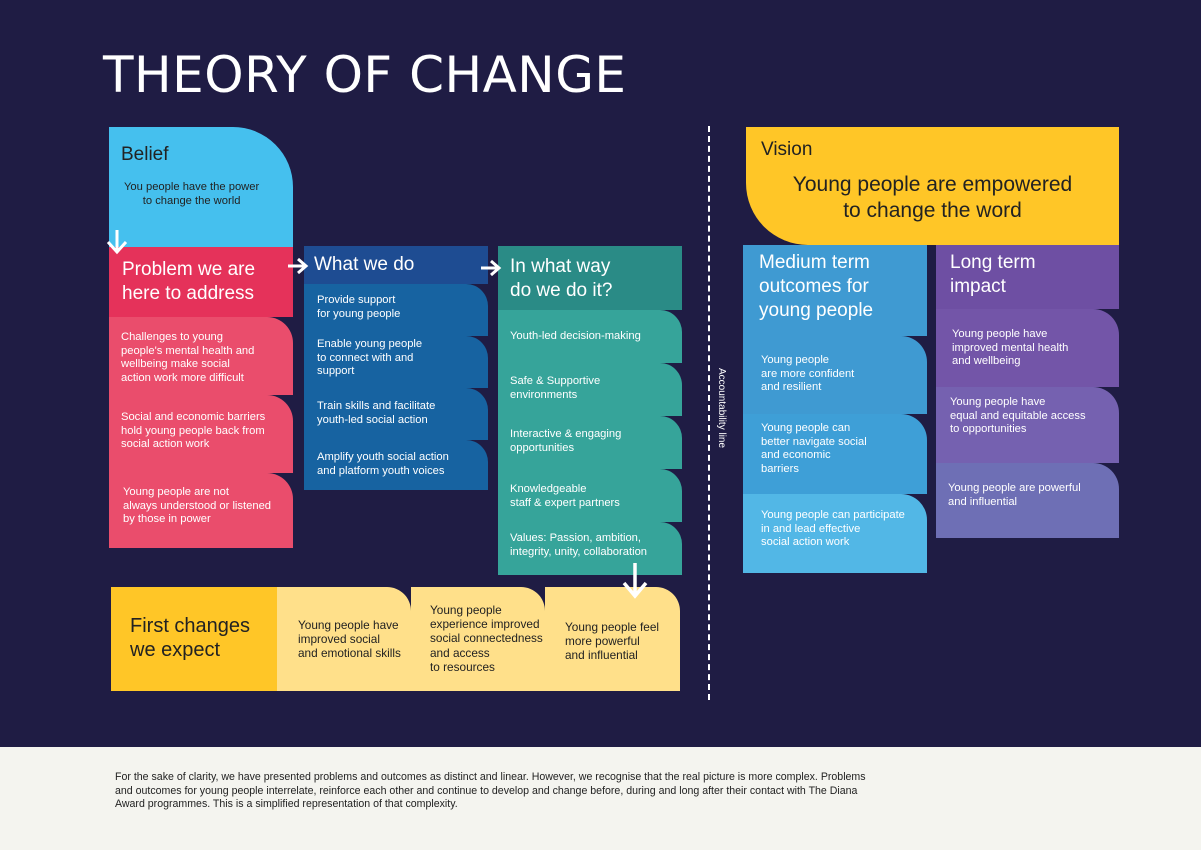 This screenshot has height=850, width=1201. I want to click on page-title: THEORY OF CHANGE, so click(365, 75).